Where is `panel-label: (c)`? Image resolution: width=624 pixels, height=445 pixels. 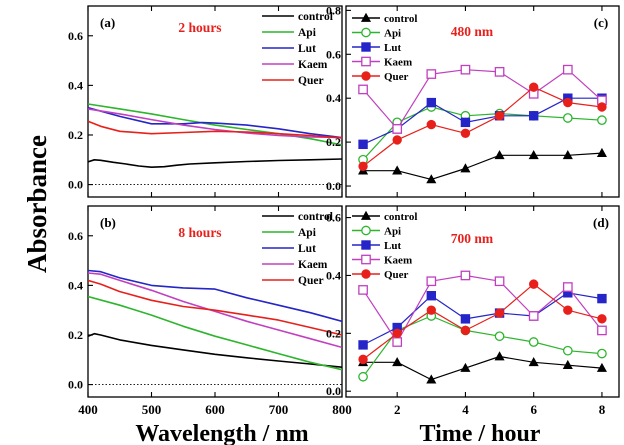
panel-label: (c) is located at coordinates (601, 22).